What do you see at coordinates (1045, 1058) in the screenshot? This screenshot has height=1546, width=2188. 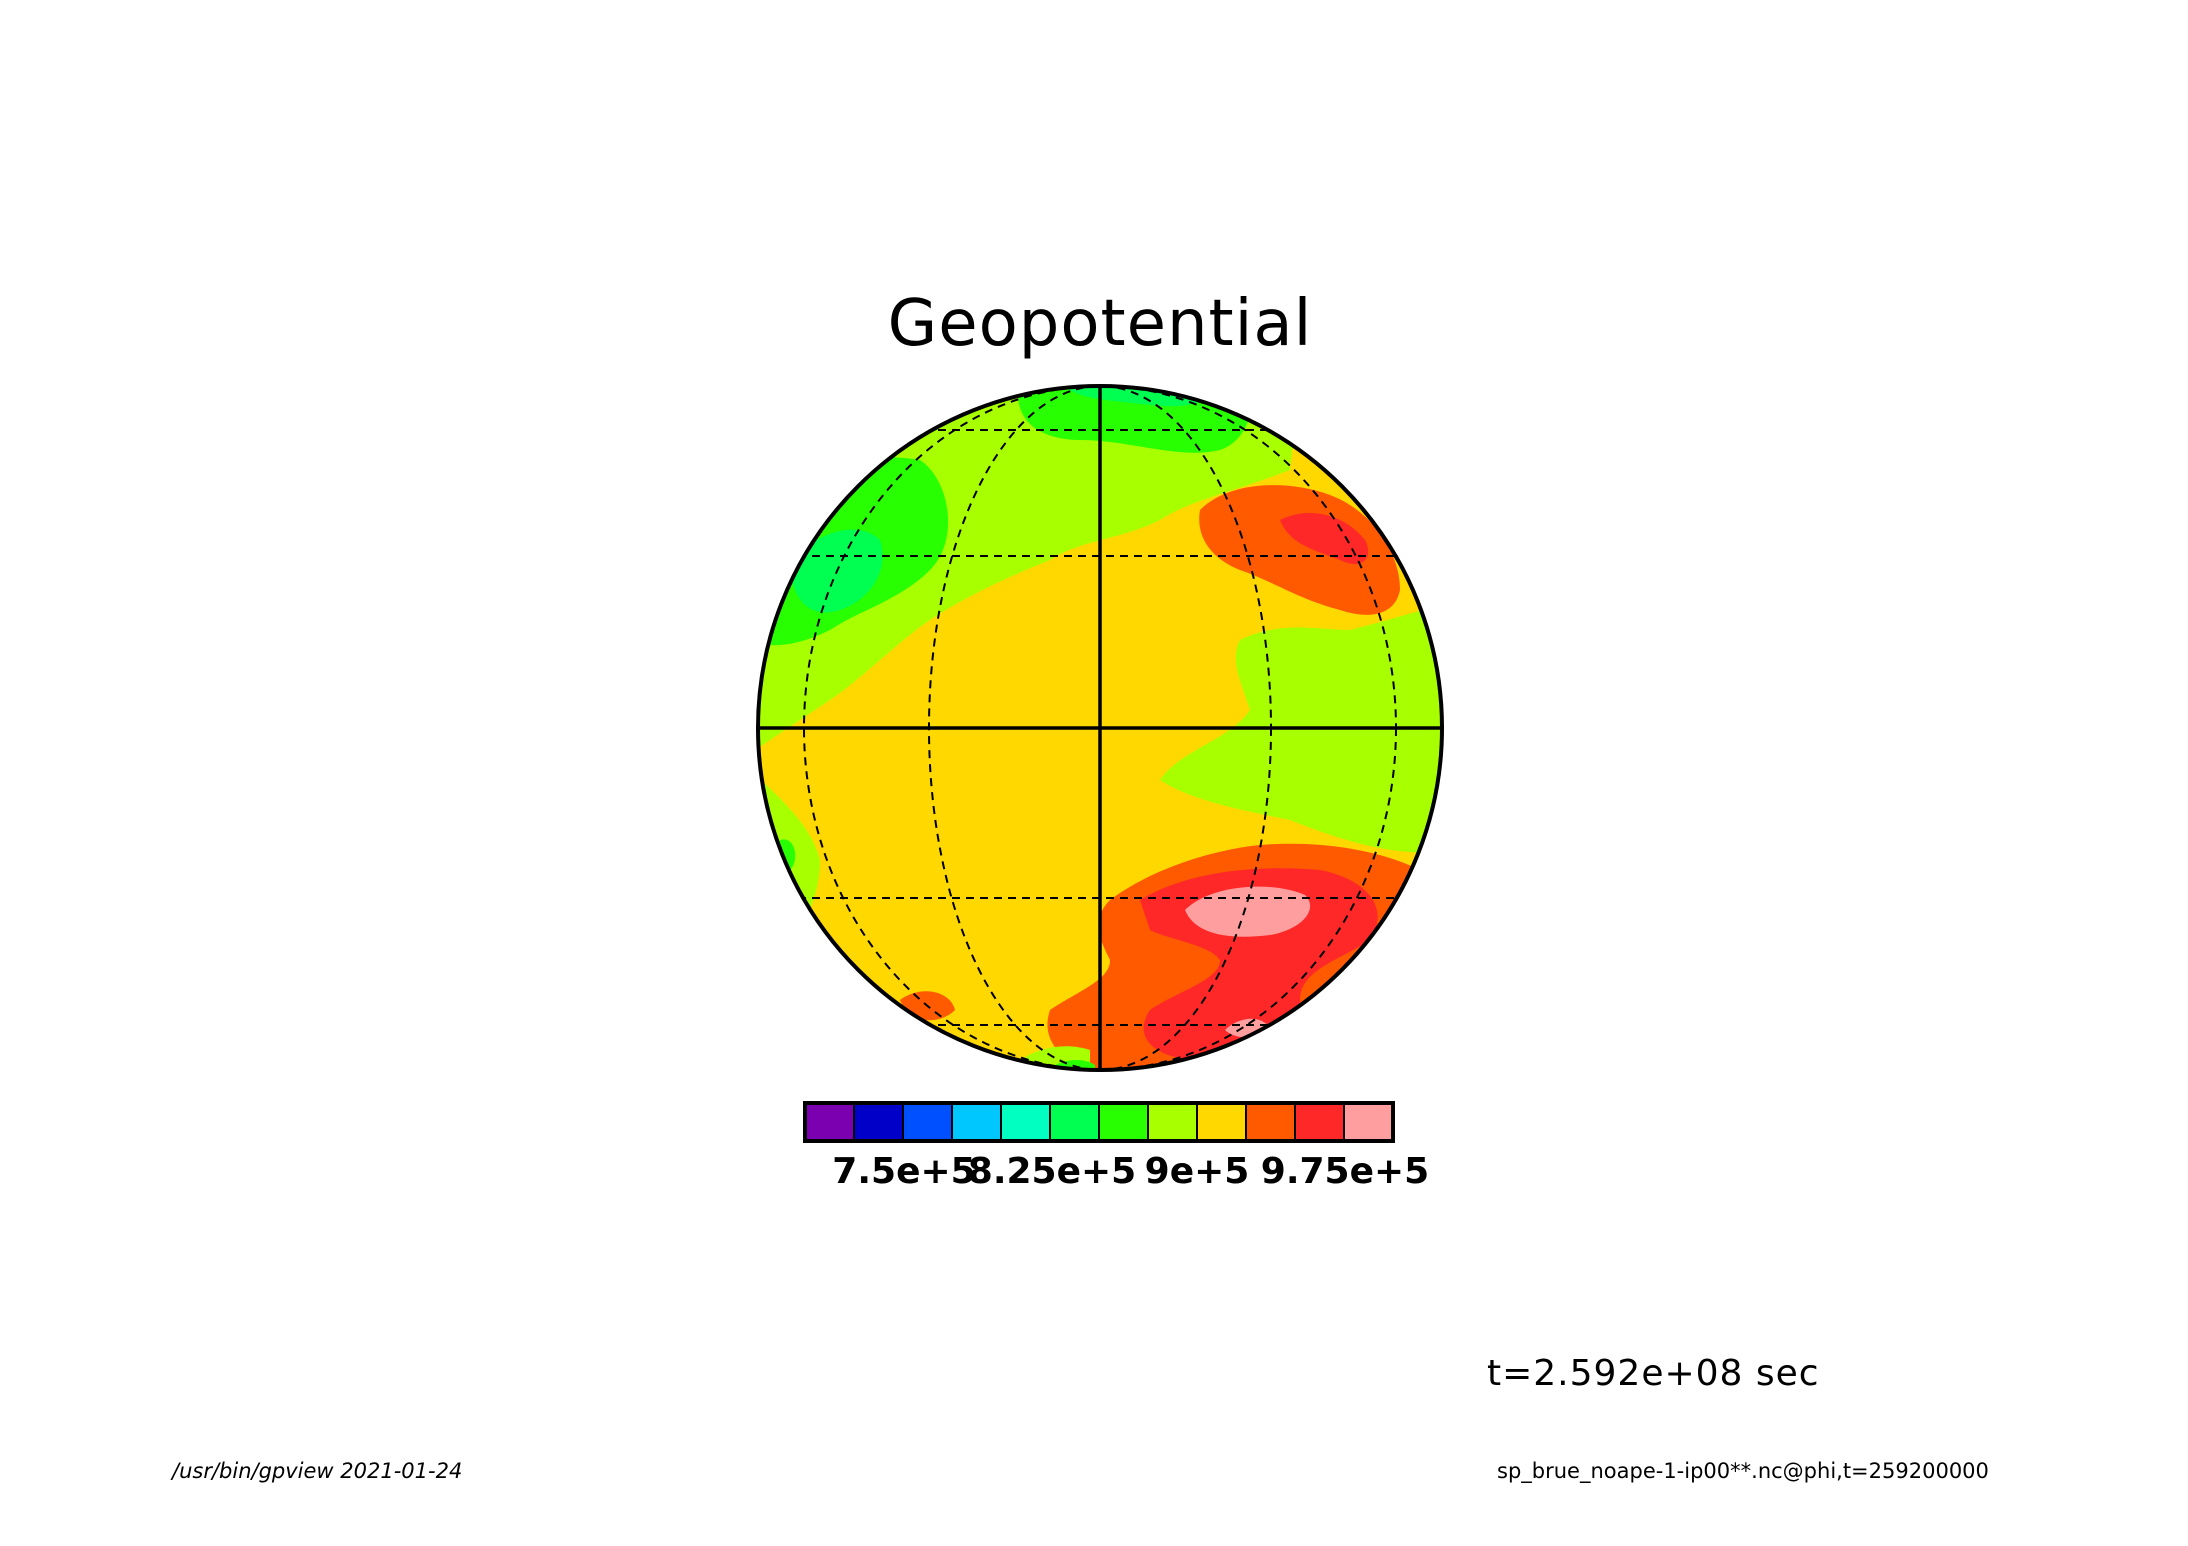 I see `field-lime-s` at bounding box center [1045, 1058].